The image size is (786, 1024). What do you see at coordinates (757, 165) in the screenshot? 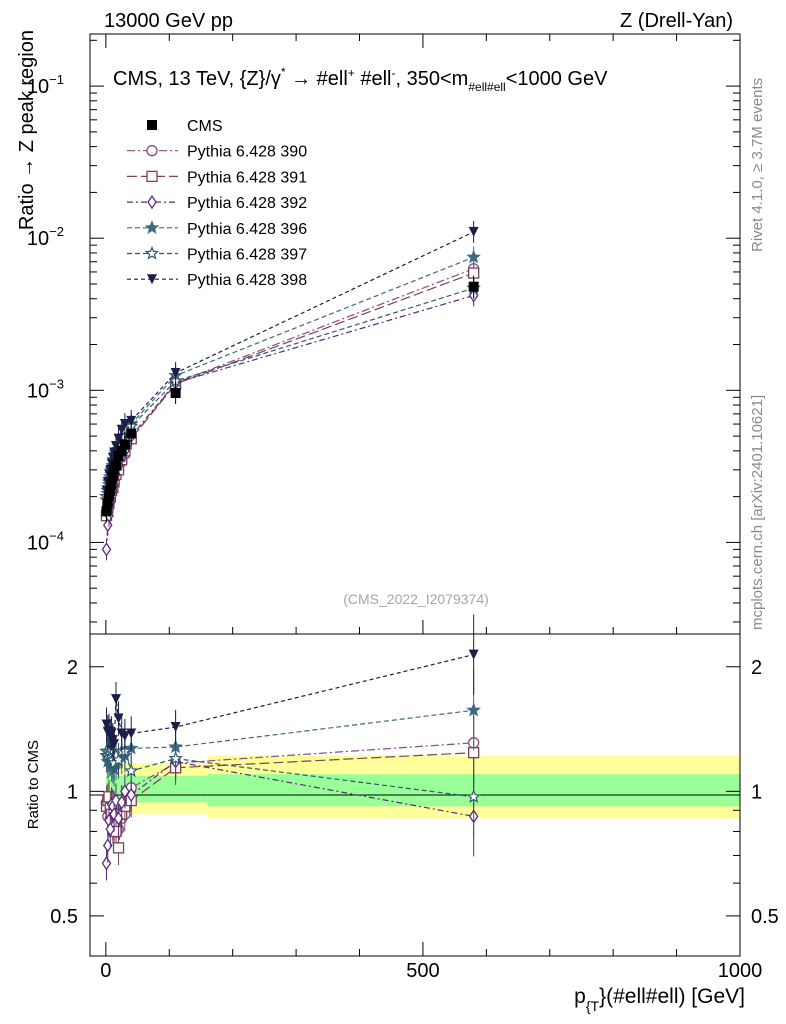
I see `rivet-version-label: Rivet 4.1.0, ≥ 3.7M events` at bounding box center [757, 165].